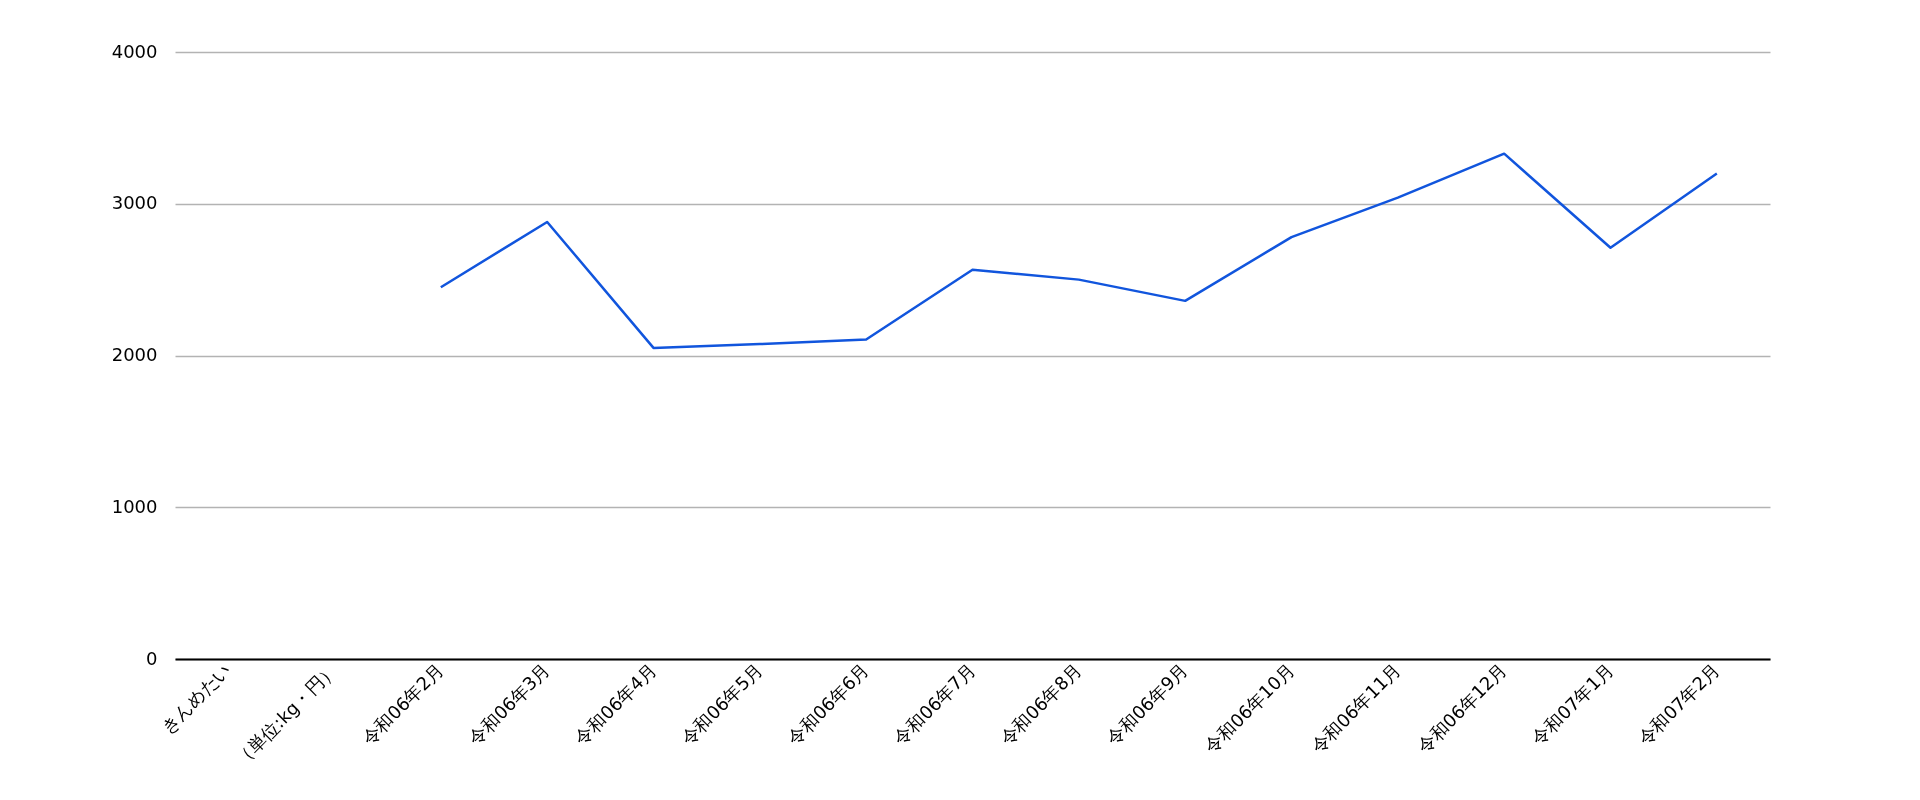 The width and height of the screenshot is (1920, 800). Describe the element at coordinates (1355, 708) in the screenshot. I see `x-tick-label: 令和06年11月` at that location.